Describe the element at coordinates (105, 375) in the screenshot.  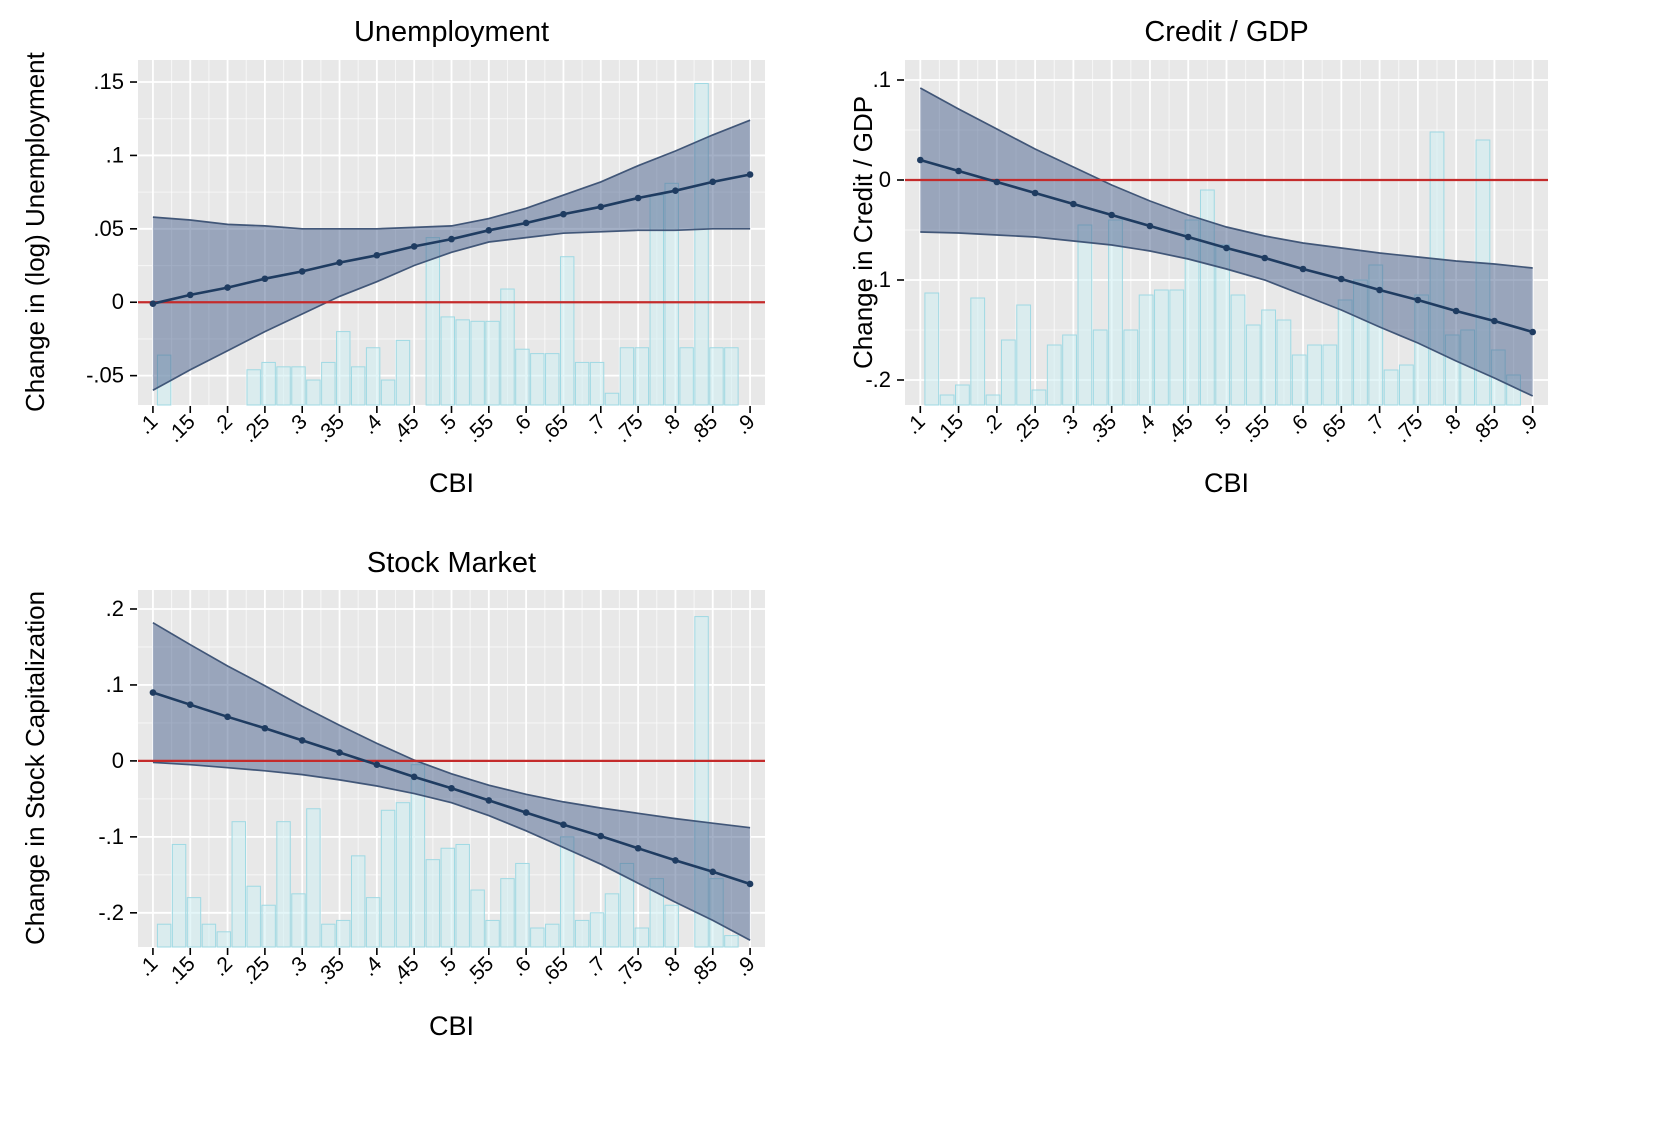
I see `svg-text: -.05` at that location.